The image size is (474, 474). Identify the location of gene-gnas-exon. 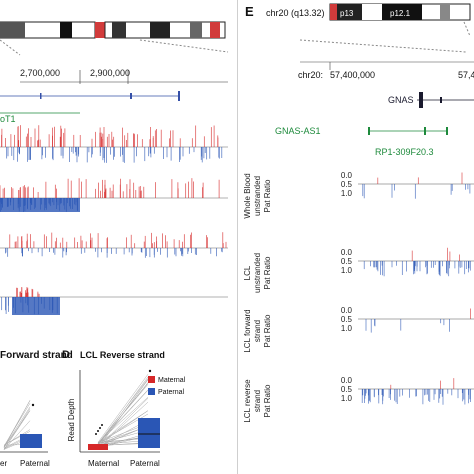
(421, 100).